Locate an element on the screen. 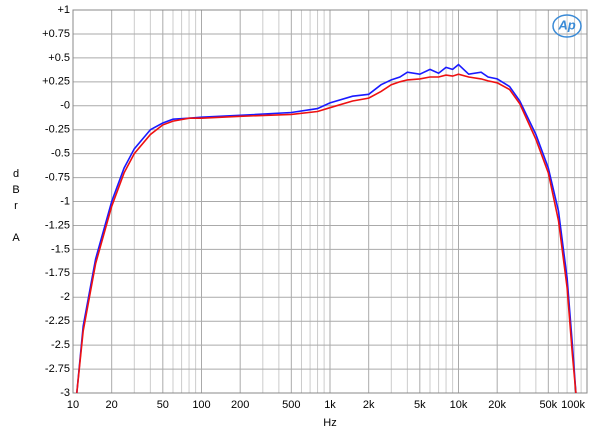 The image size is (600, 440). y-tick-label: -1.5 is located at coordinates (60, 249).